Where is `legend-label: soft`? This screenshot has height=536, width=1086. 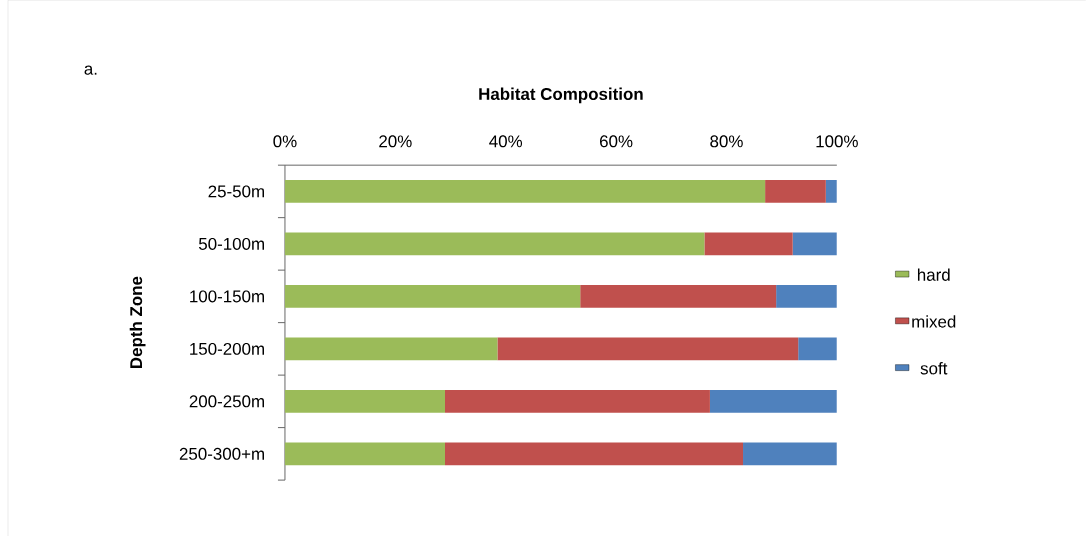
legend-label: soft is located at coordinates (934, 368).